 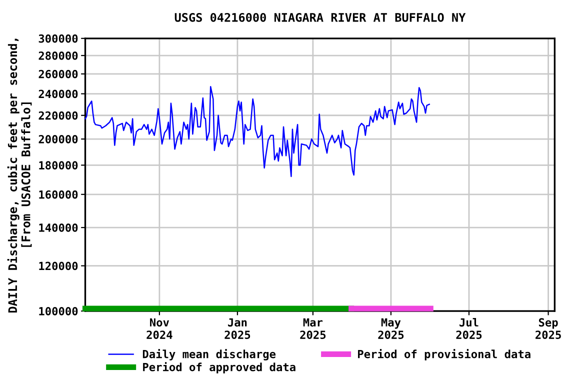 I want to click on x-tick-label: Mar 2025, so click(x=313, y=329).